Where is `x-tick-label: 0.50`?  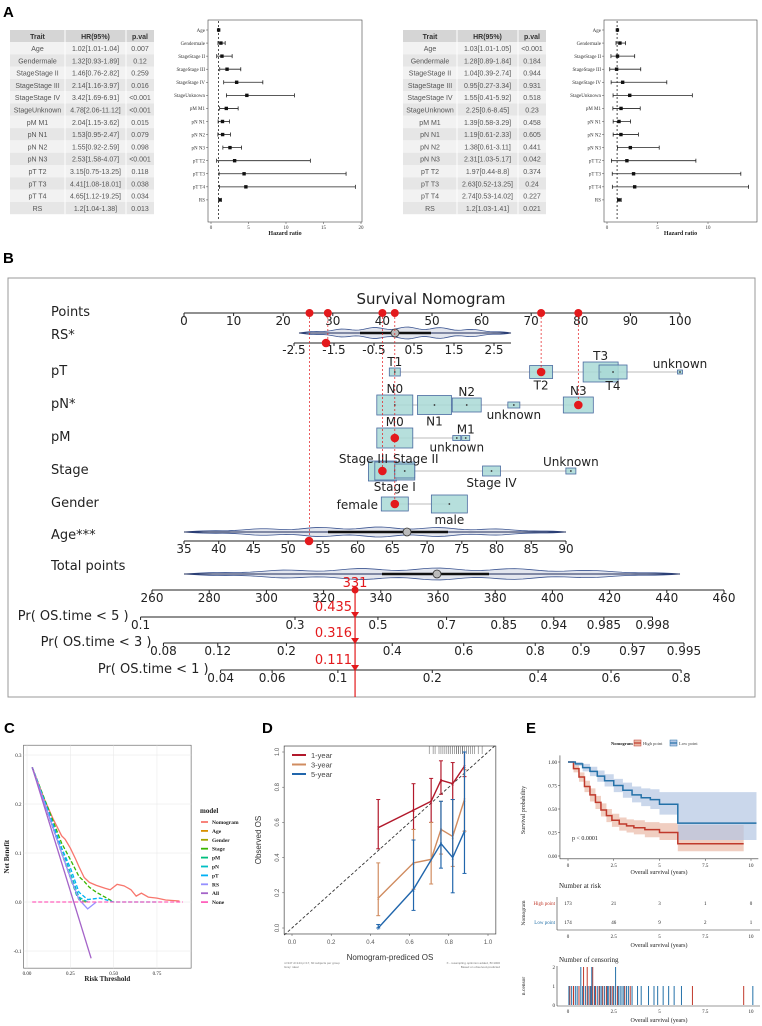
x-tick-label: 0.50 is located at coordinates (113, 974).